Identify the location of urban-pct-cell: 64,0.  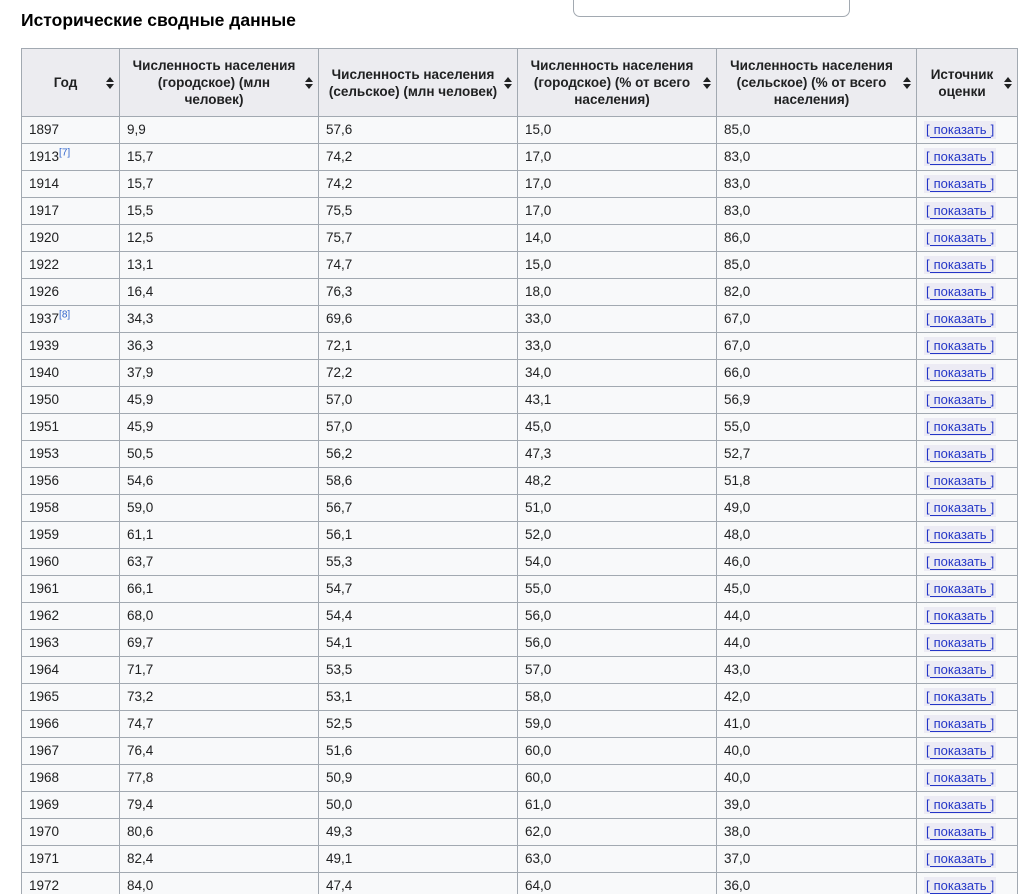
(617, 883).